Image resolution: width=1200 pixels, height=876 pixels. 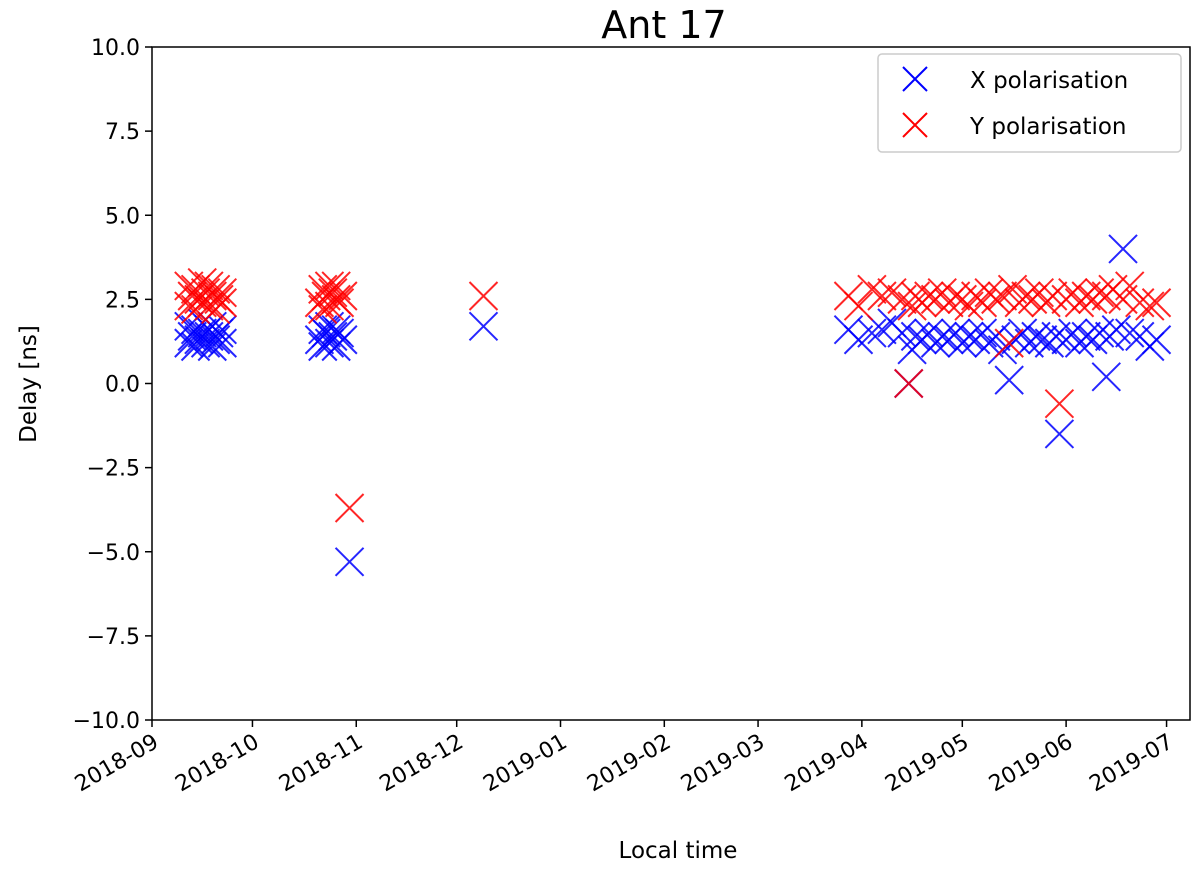 I want to click on legend-frame, so click(x=1029, y=103).